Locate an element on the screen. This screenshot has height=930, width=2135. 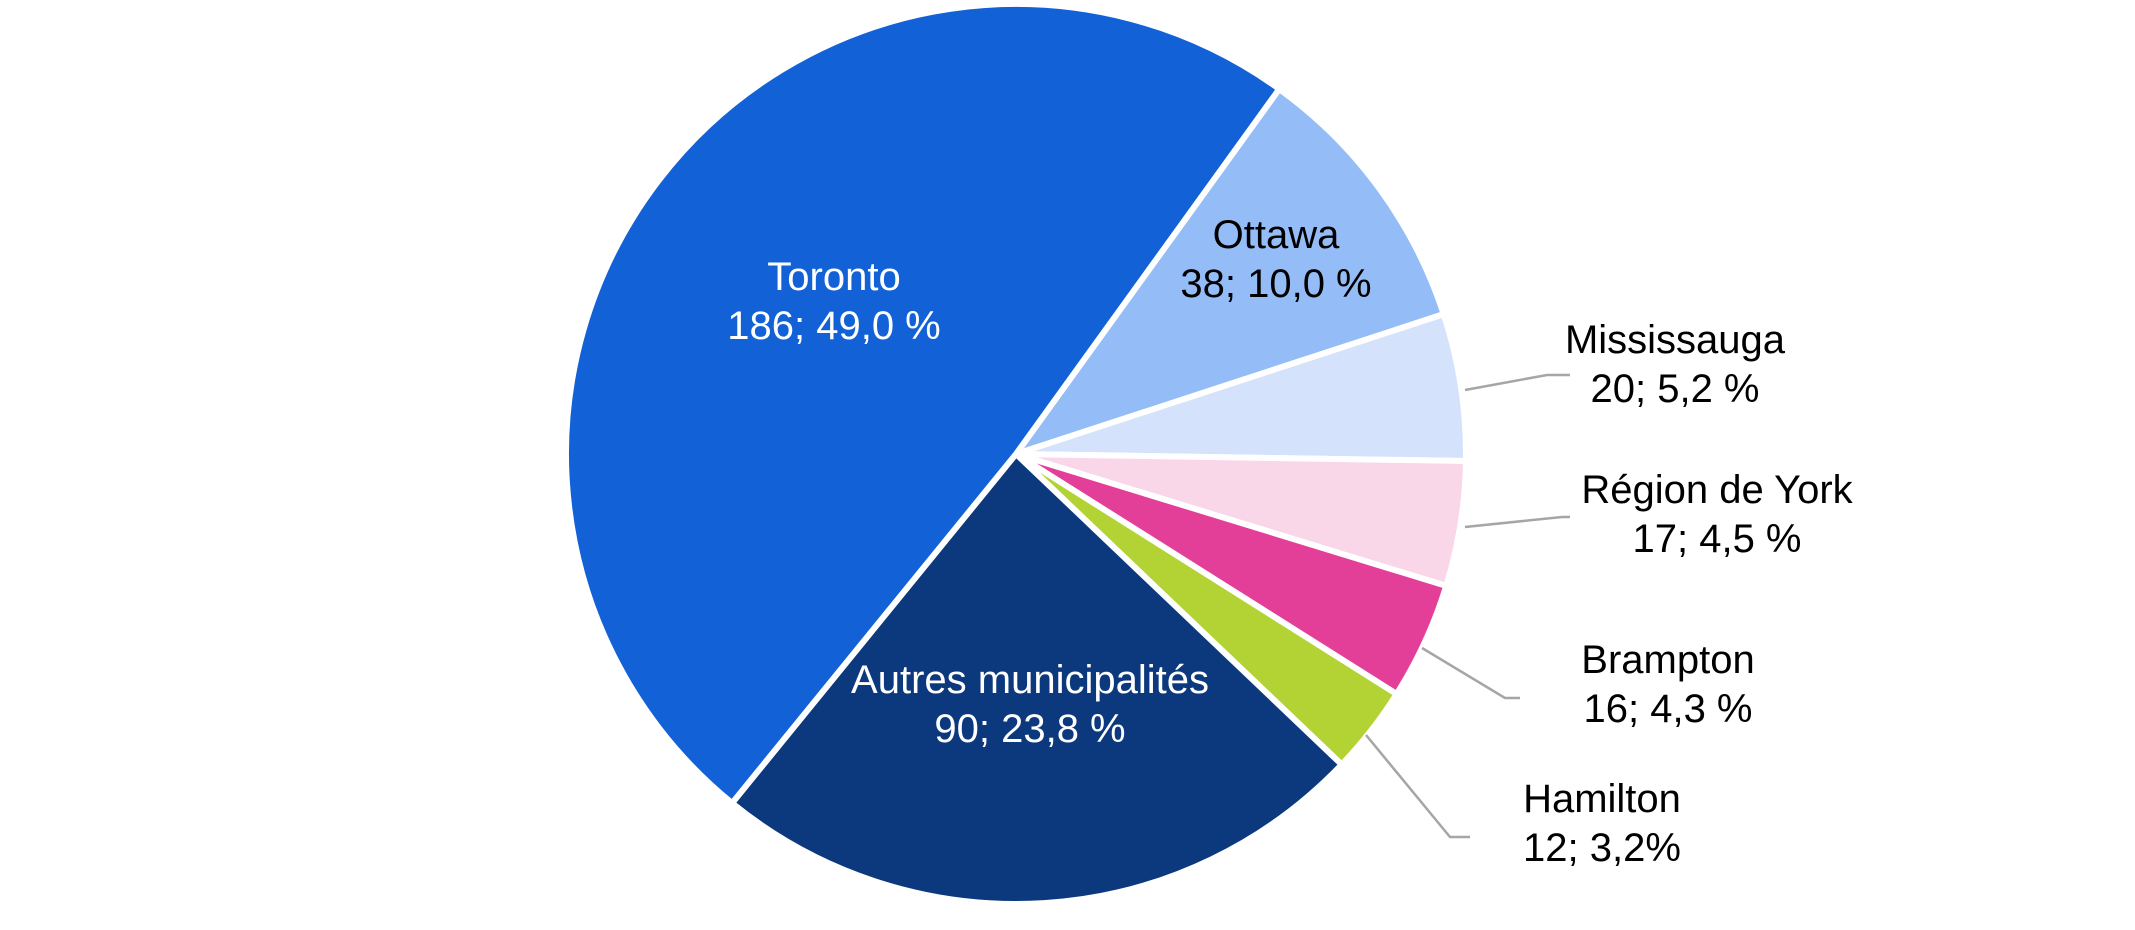
pie-slice-ottawa is located at coordinates (1230, 271).